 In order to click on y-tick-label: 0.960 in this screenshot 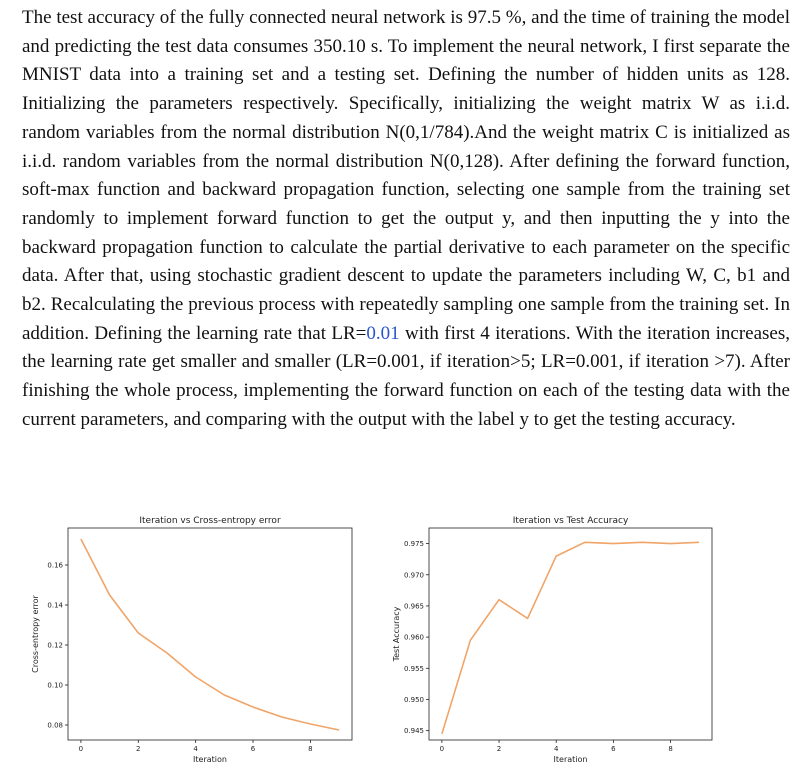, I will do `click(414, 638)`.